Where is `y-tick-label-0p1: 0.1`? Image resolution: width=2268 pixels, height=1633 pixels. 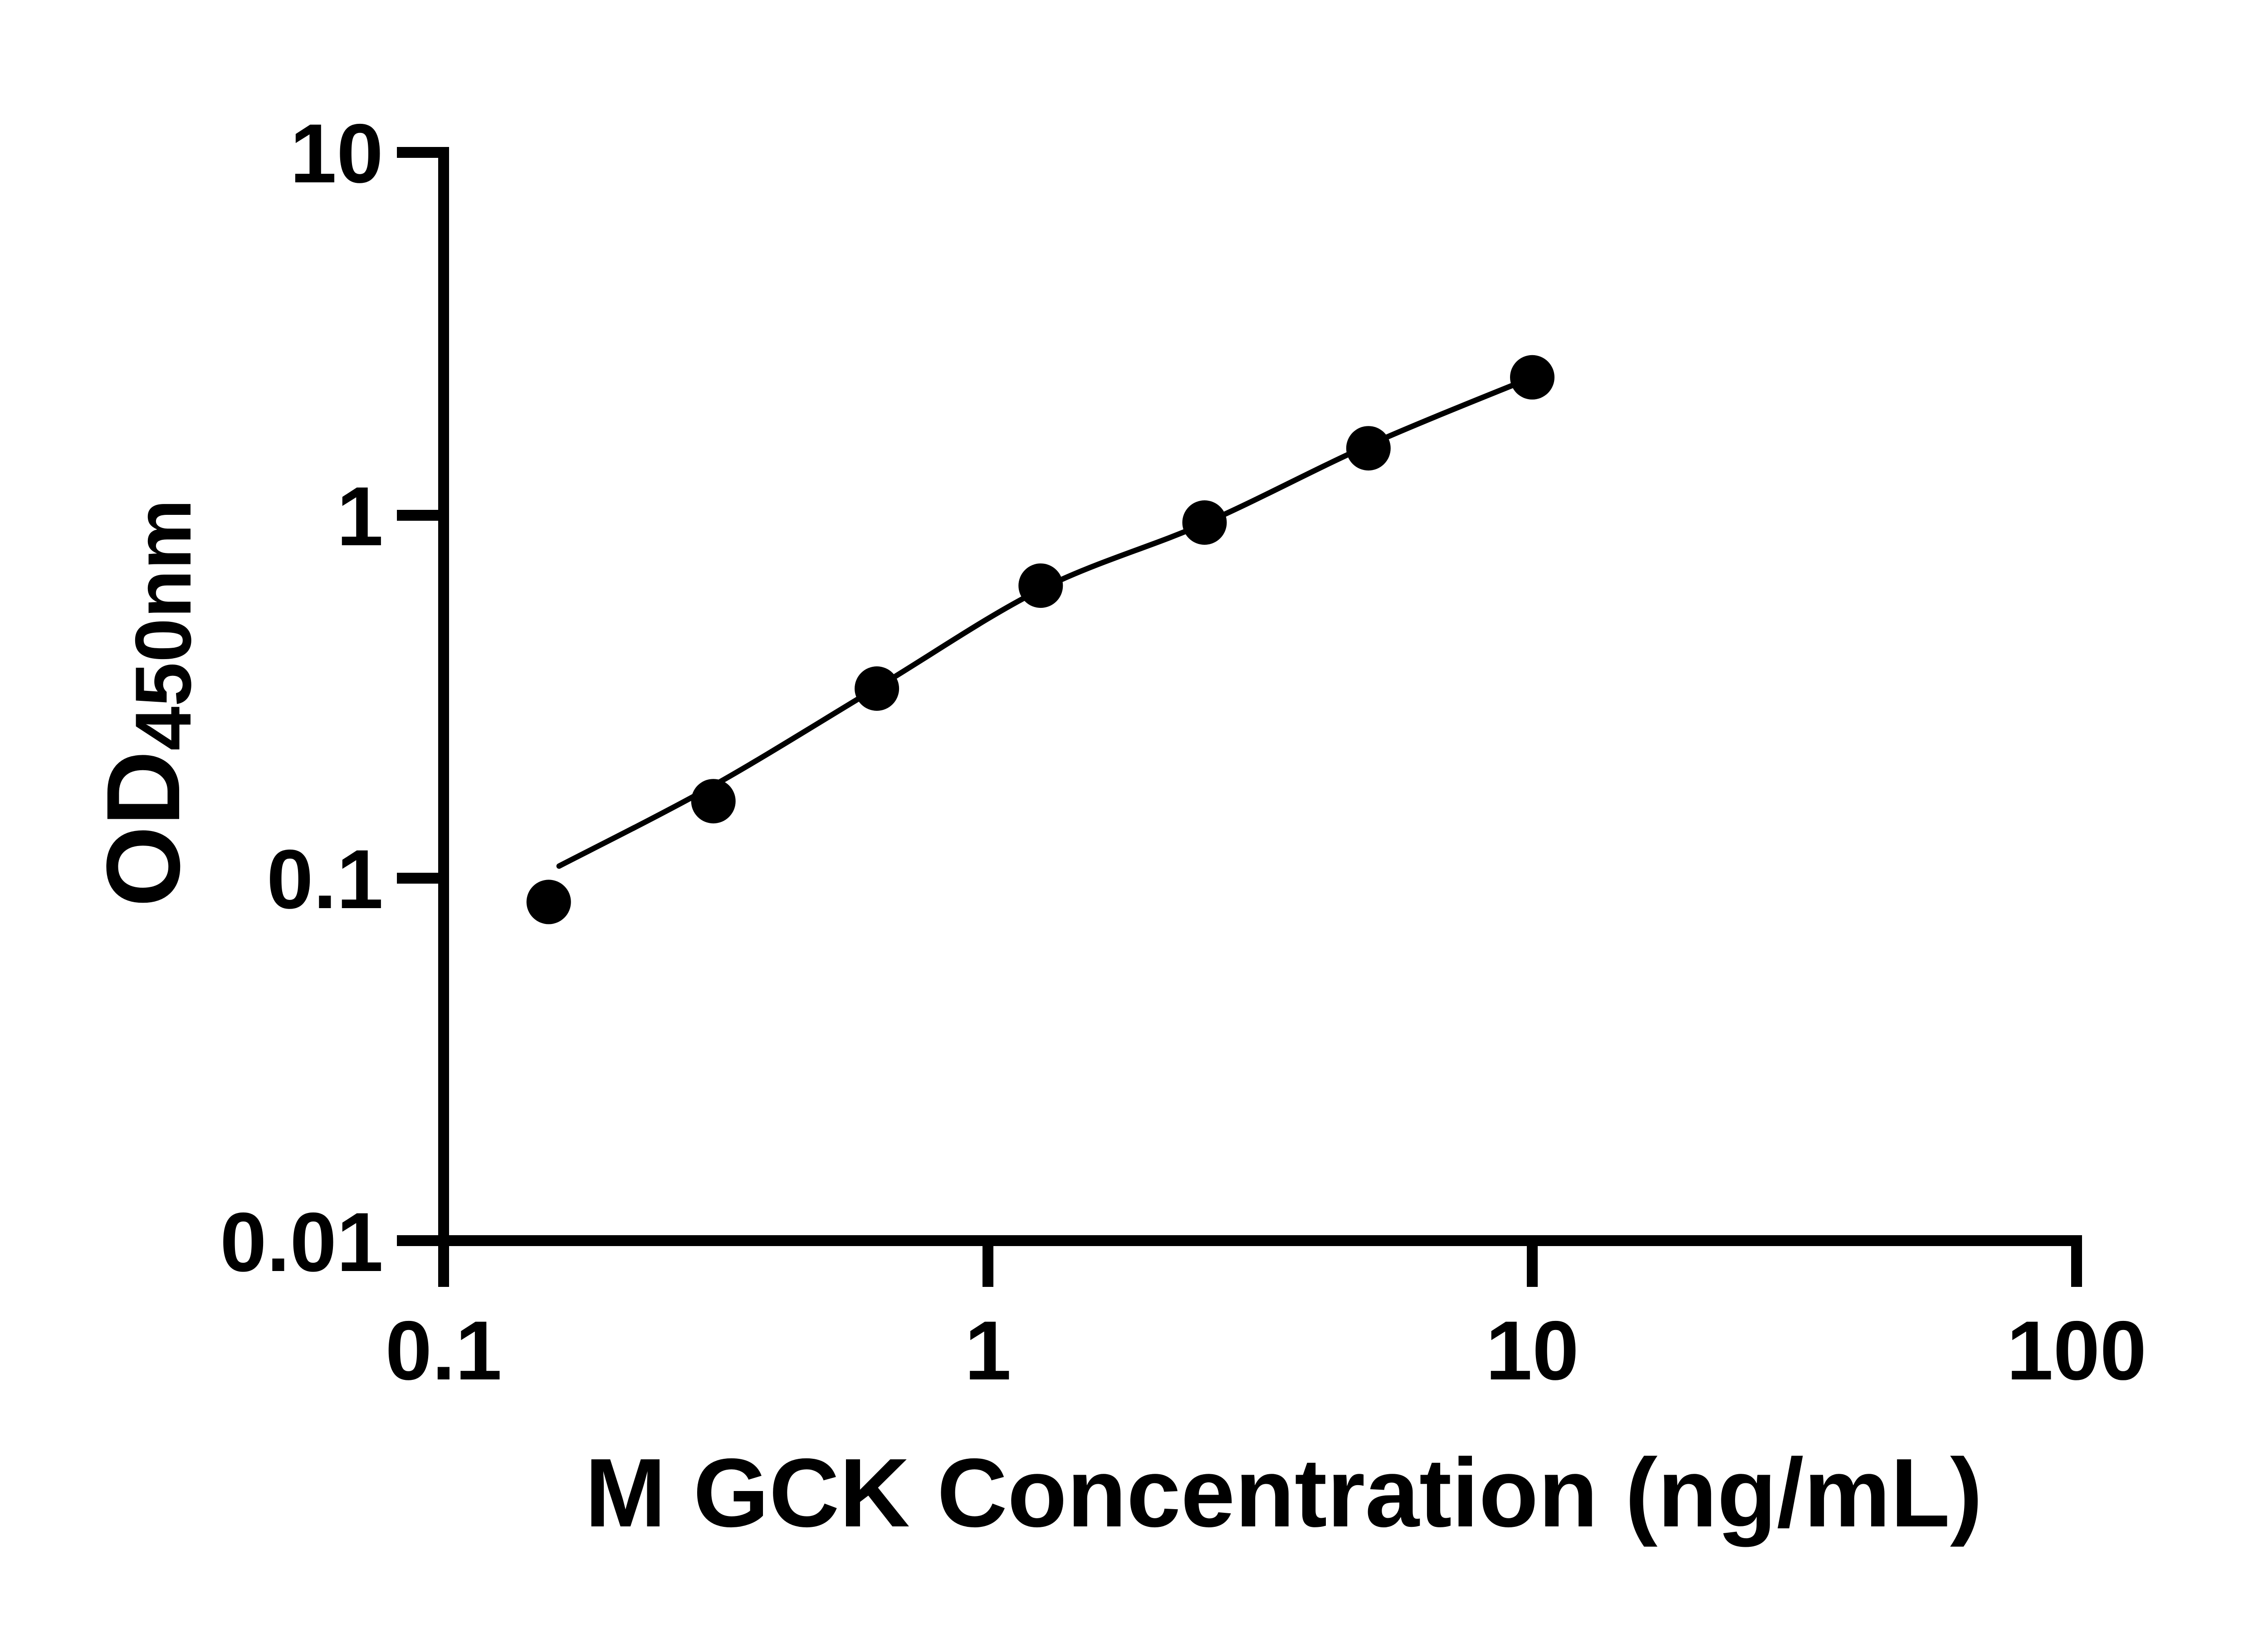
y-tick-label-0p1: 0.1 is located at coordinates (325, 879).